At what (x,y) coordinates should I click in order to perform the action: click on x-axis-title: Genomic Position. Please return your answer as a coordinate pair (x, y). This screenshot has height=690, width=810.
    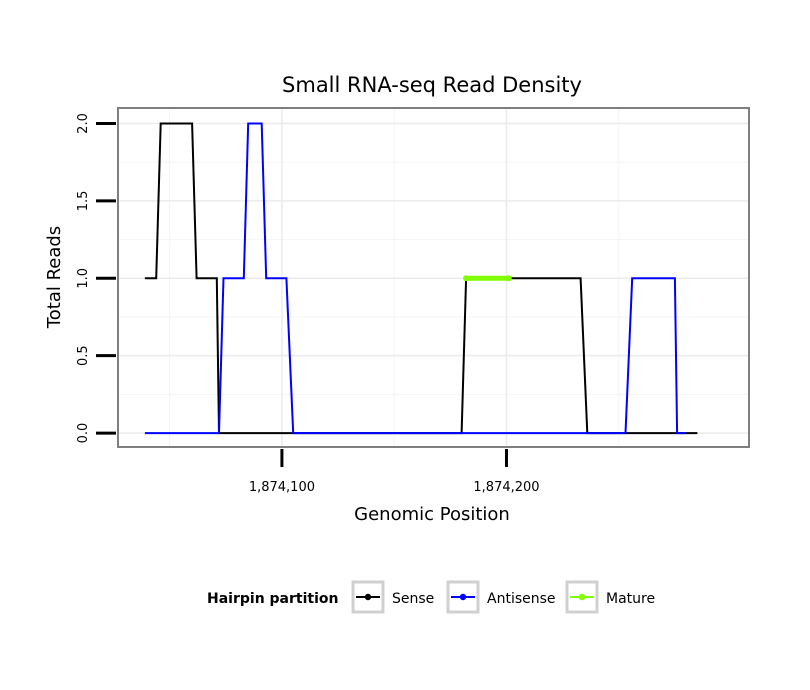
    Looking at the image, I should click on (432, 514).